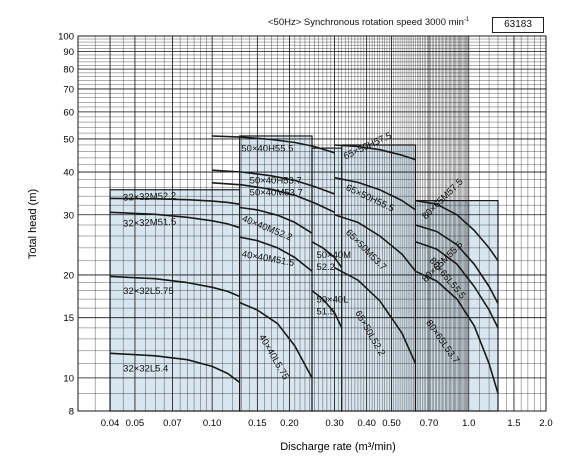 The image size is (562, 458). I want to click on x-tick-label: 0.04, so click(110, 423).